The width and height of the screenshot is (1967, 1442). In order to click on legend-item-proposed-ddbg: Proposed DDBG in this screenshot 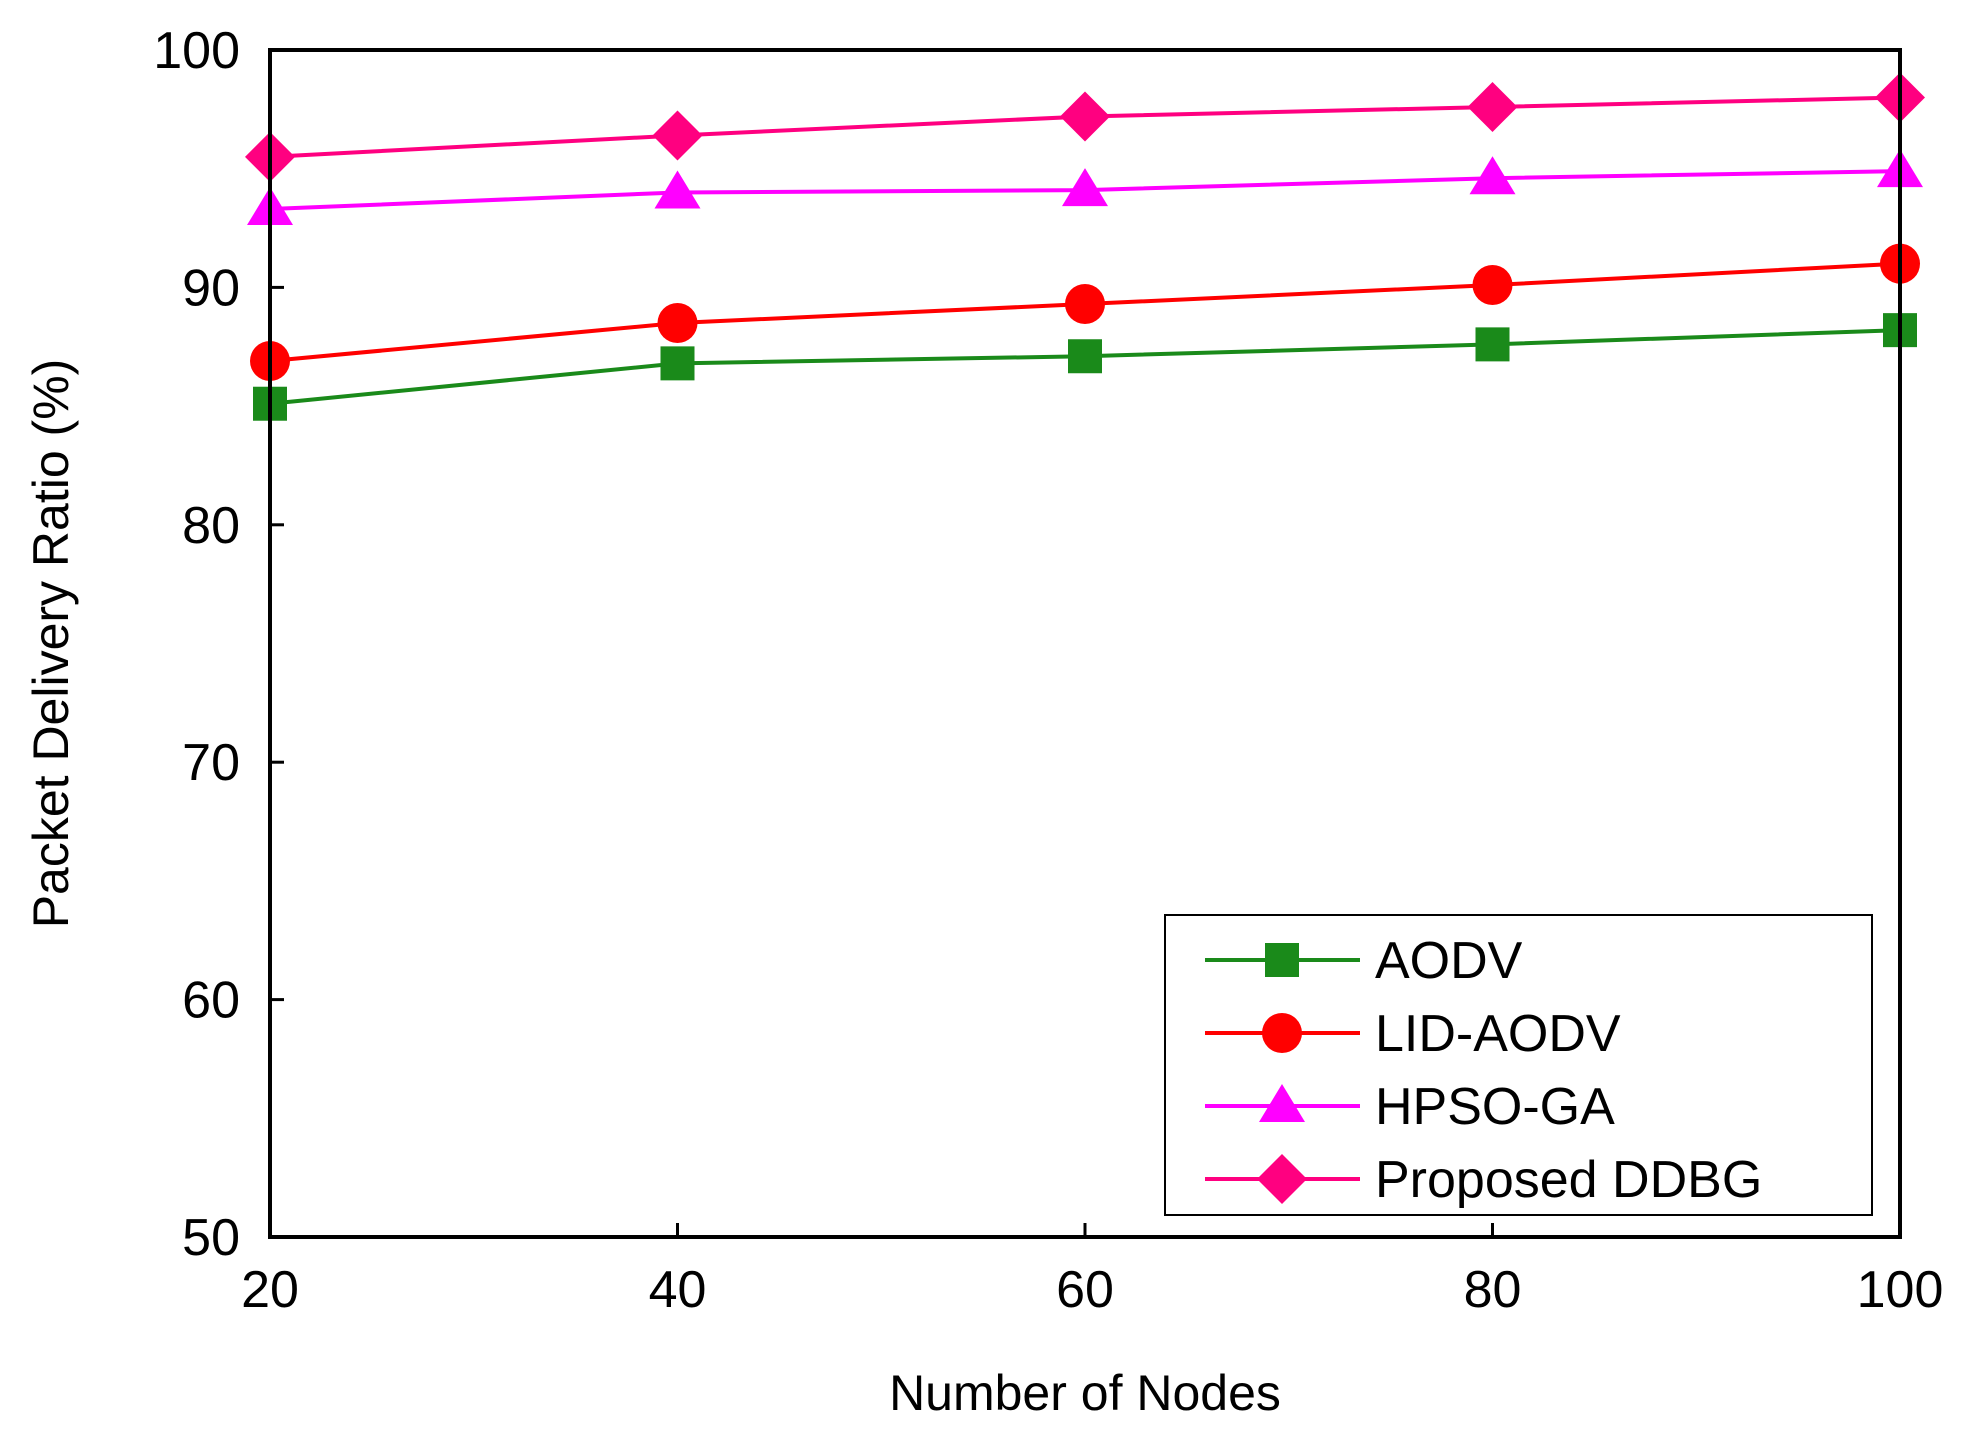, I will do `click(1483, 1180)`.